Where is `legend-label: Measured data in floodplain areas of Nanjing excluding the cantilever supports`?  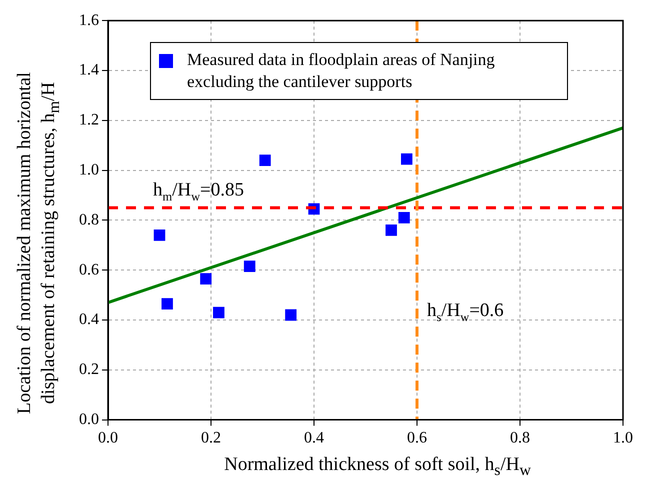 legend-label: Measured data in floodplain areas of Nanjing excluding the cantilever supports is located at coordinates (341, 71).